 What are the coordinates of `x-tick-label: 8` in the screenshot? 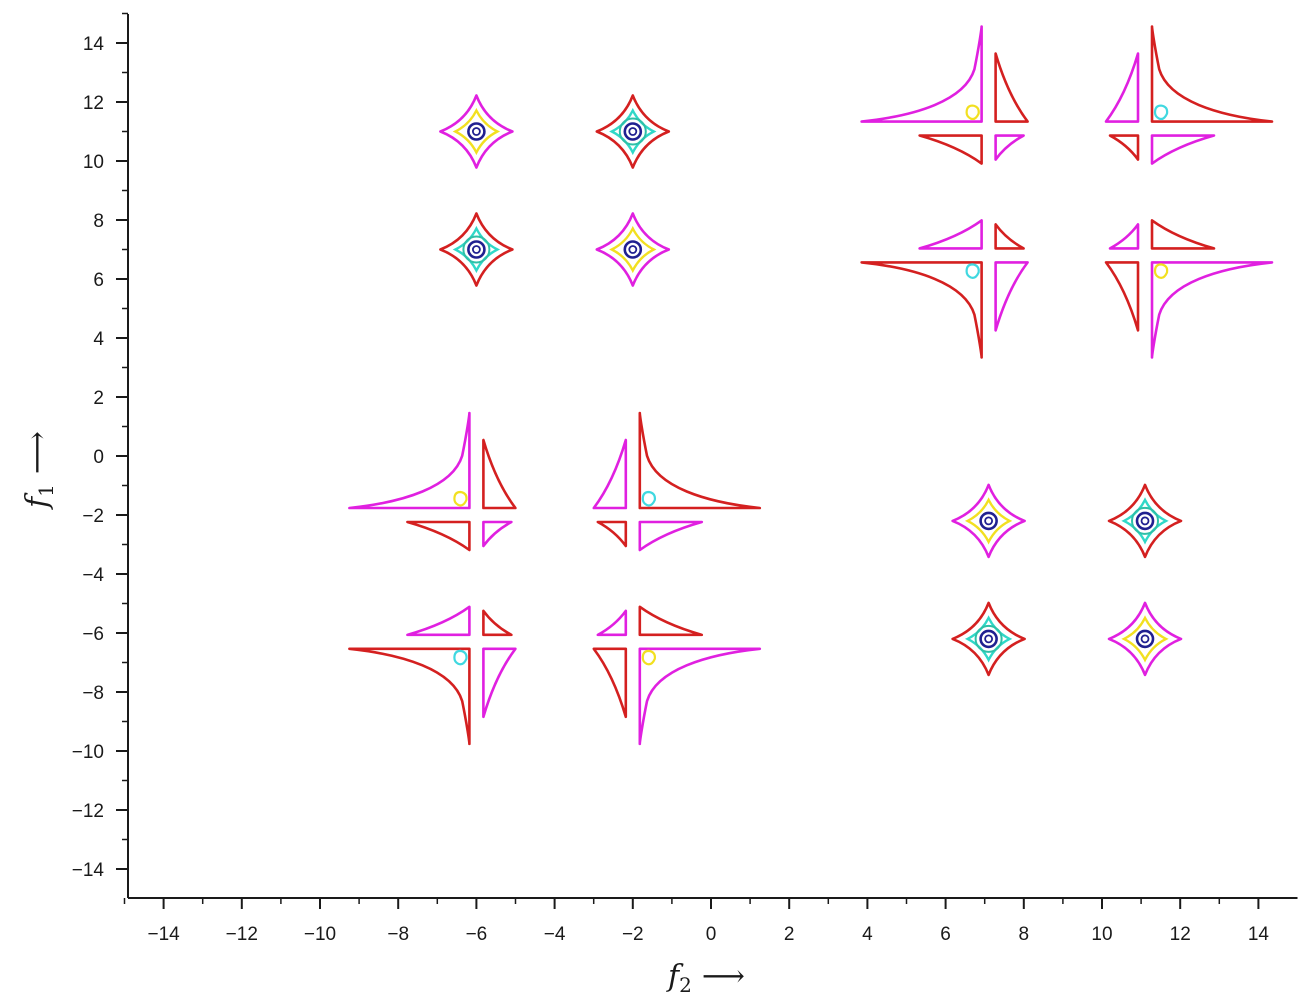 It's located at (1024, 934).